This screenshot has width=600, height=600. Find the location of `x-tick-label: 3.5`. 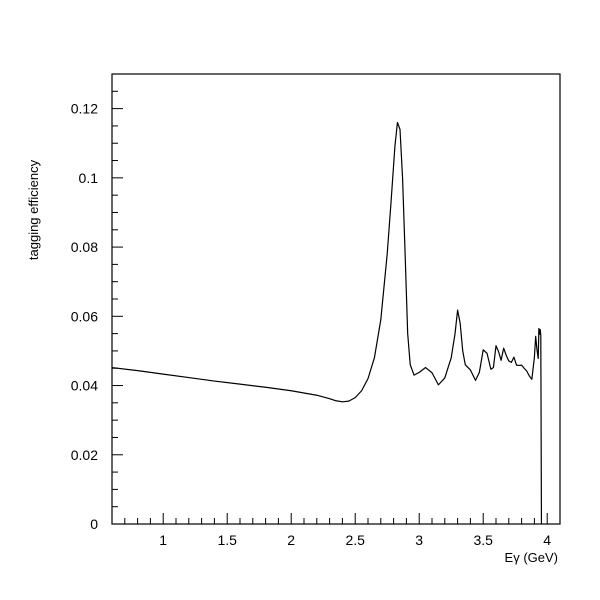

x-tick-label: 3.5 is located at coordinates (483, 540).